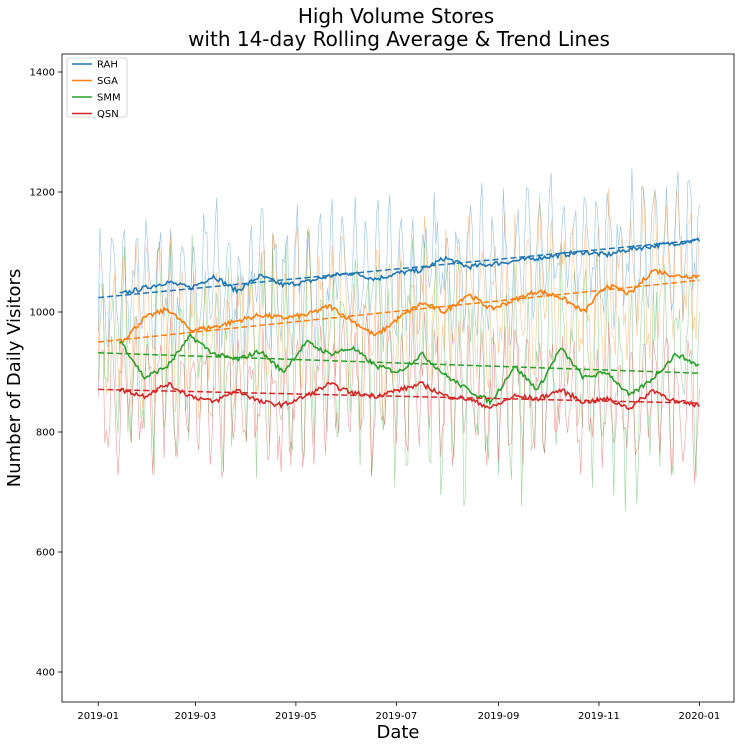 This screenshot has width=738, height=748. I want to click on title-line-1: High Volume Stores, so click(396, 16).